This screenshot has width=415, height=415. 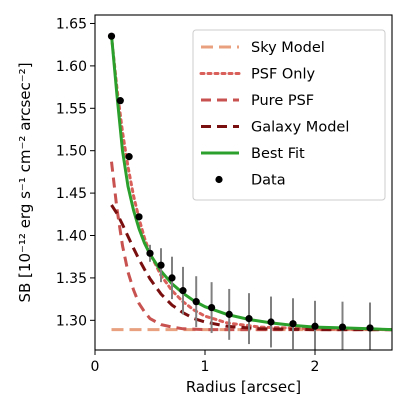 What do you see at coordinates (250, 181) in the screenshot?
I see `legend-item-data: Data` at bounding box center [250, 181].